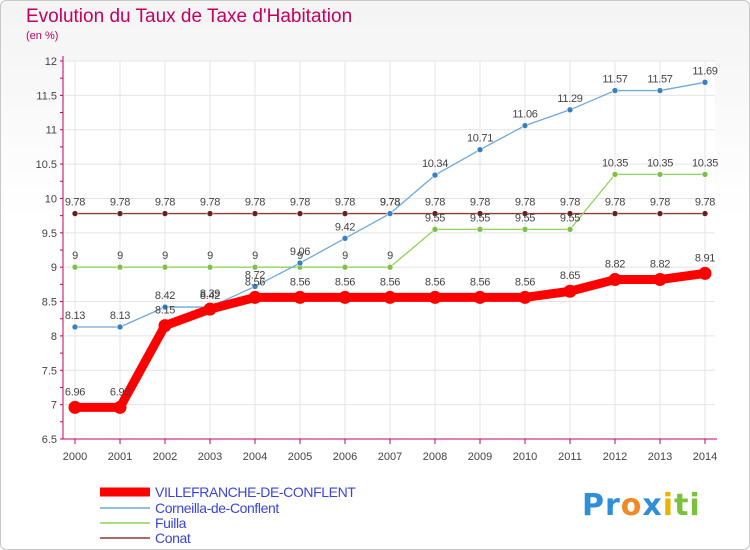 This screenshot has height=550, width=750. What do you see at coordinates (704, 71) in the screenshot?
I see `data-label: 11.69` at bounding box center [704, 71].